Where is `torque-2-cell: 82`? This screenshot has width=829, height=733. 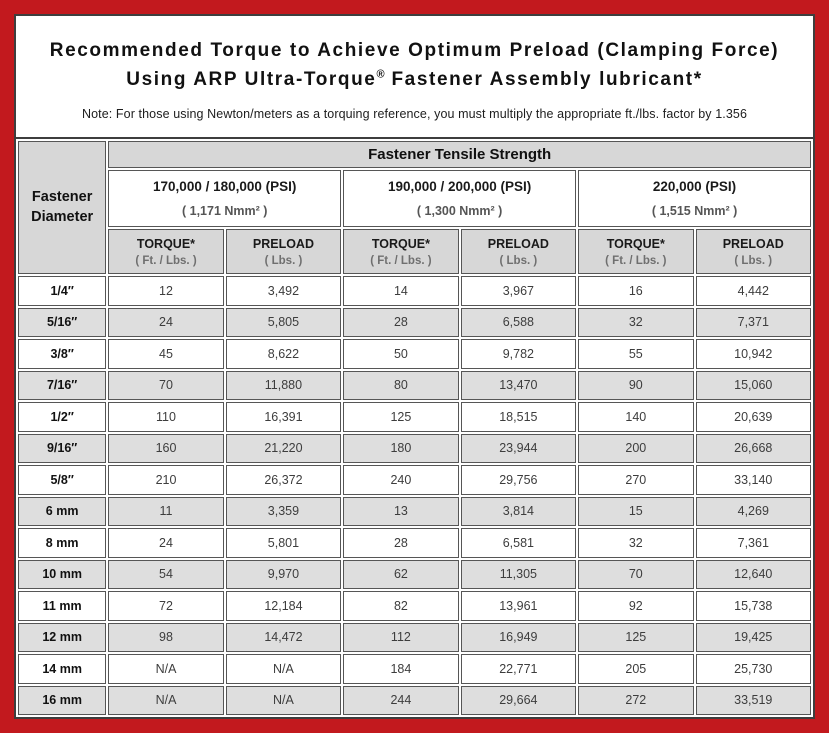 torque-2-cell: 82 is located at coordinates (401, 606).